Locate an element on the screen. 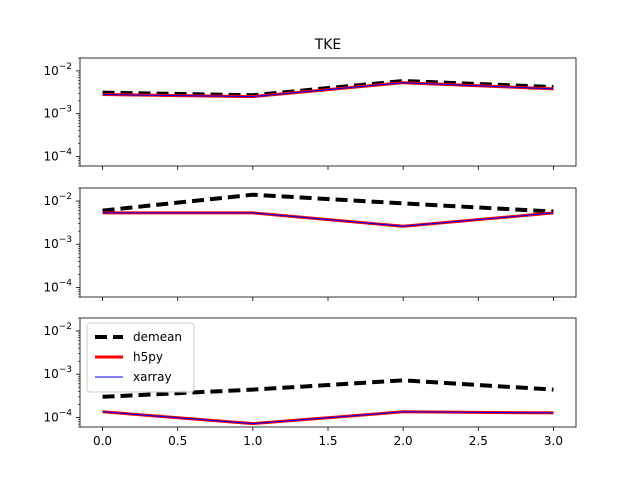 This screenshot has height=480, width=640. legend-label-xarray: xarray is located at coordinates (152, 377).